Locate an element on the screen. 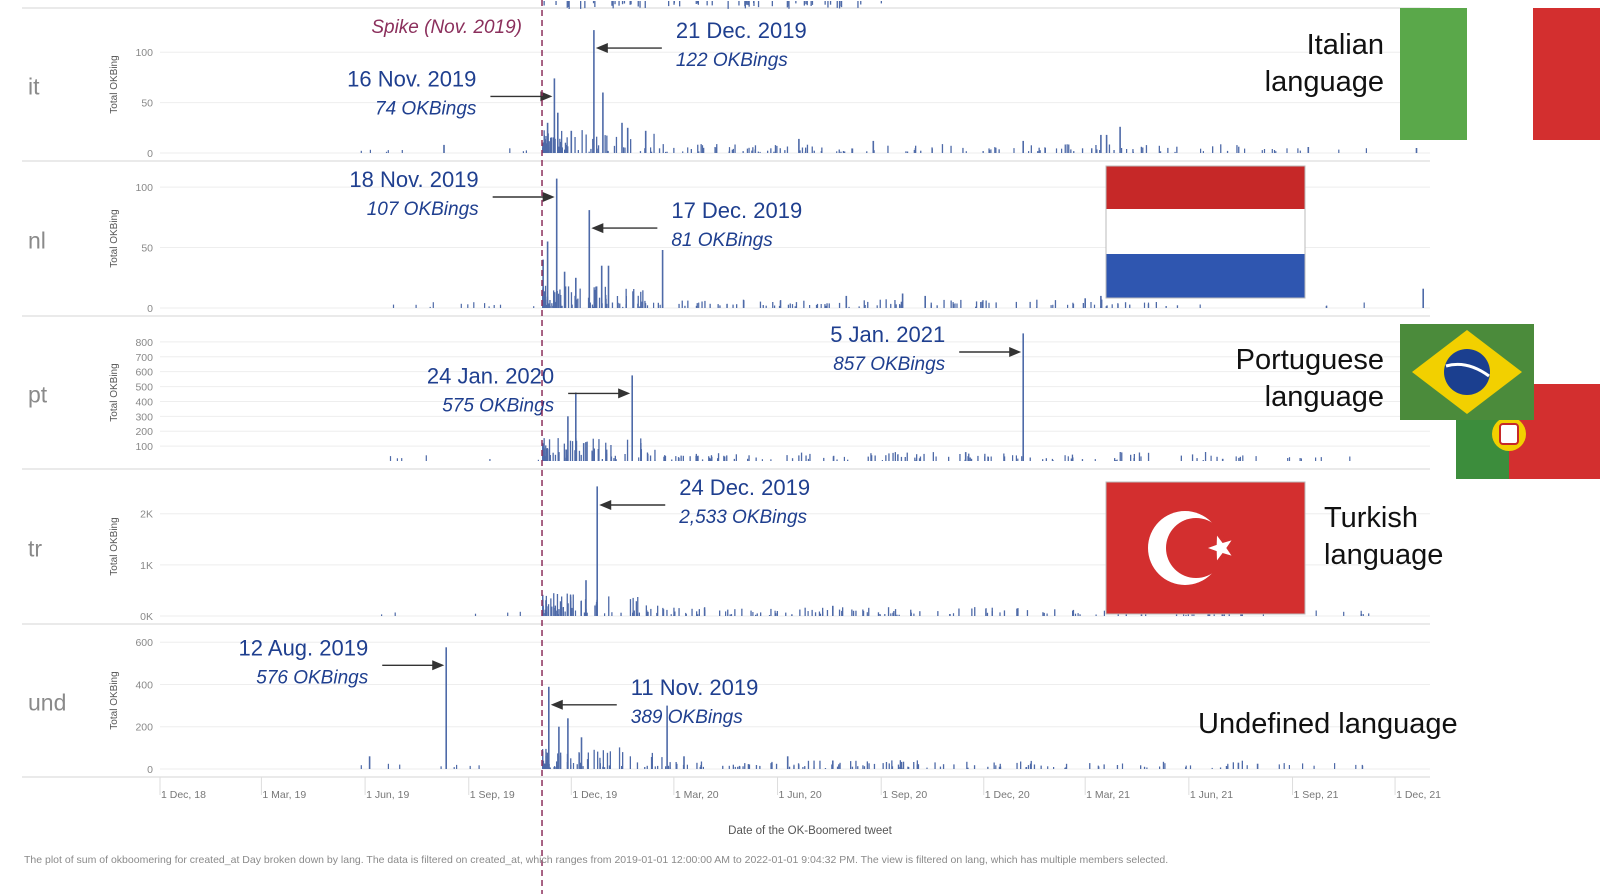  language-label: Undefined language is located at coordinates (1328, 724).